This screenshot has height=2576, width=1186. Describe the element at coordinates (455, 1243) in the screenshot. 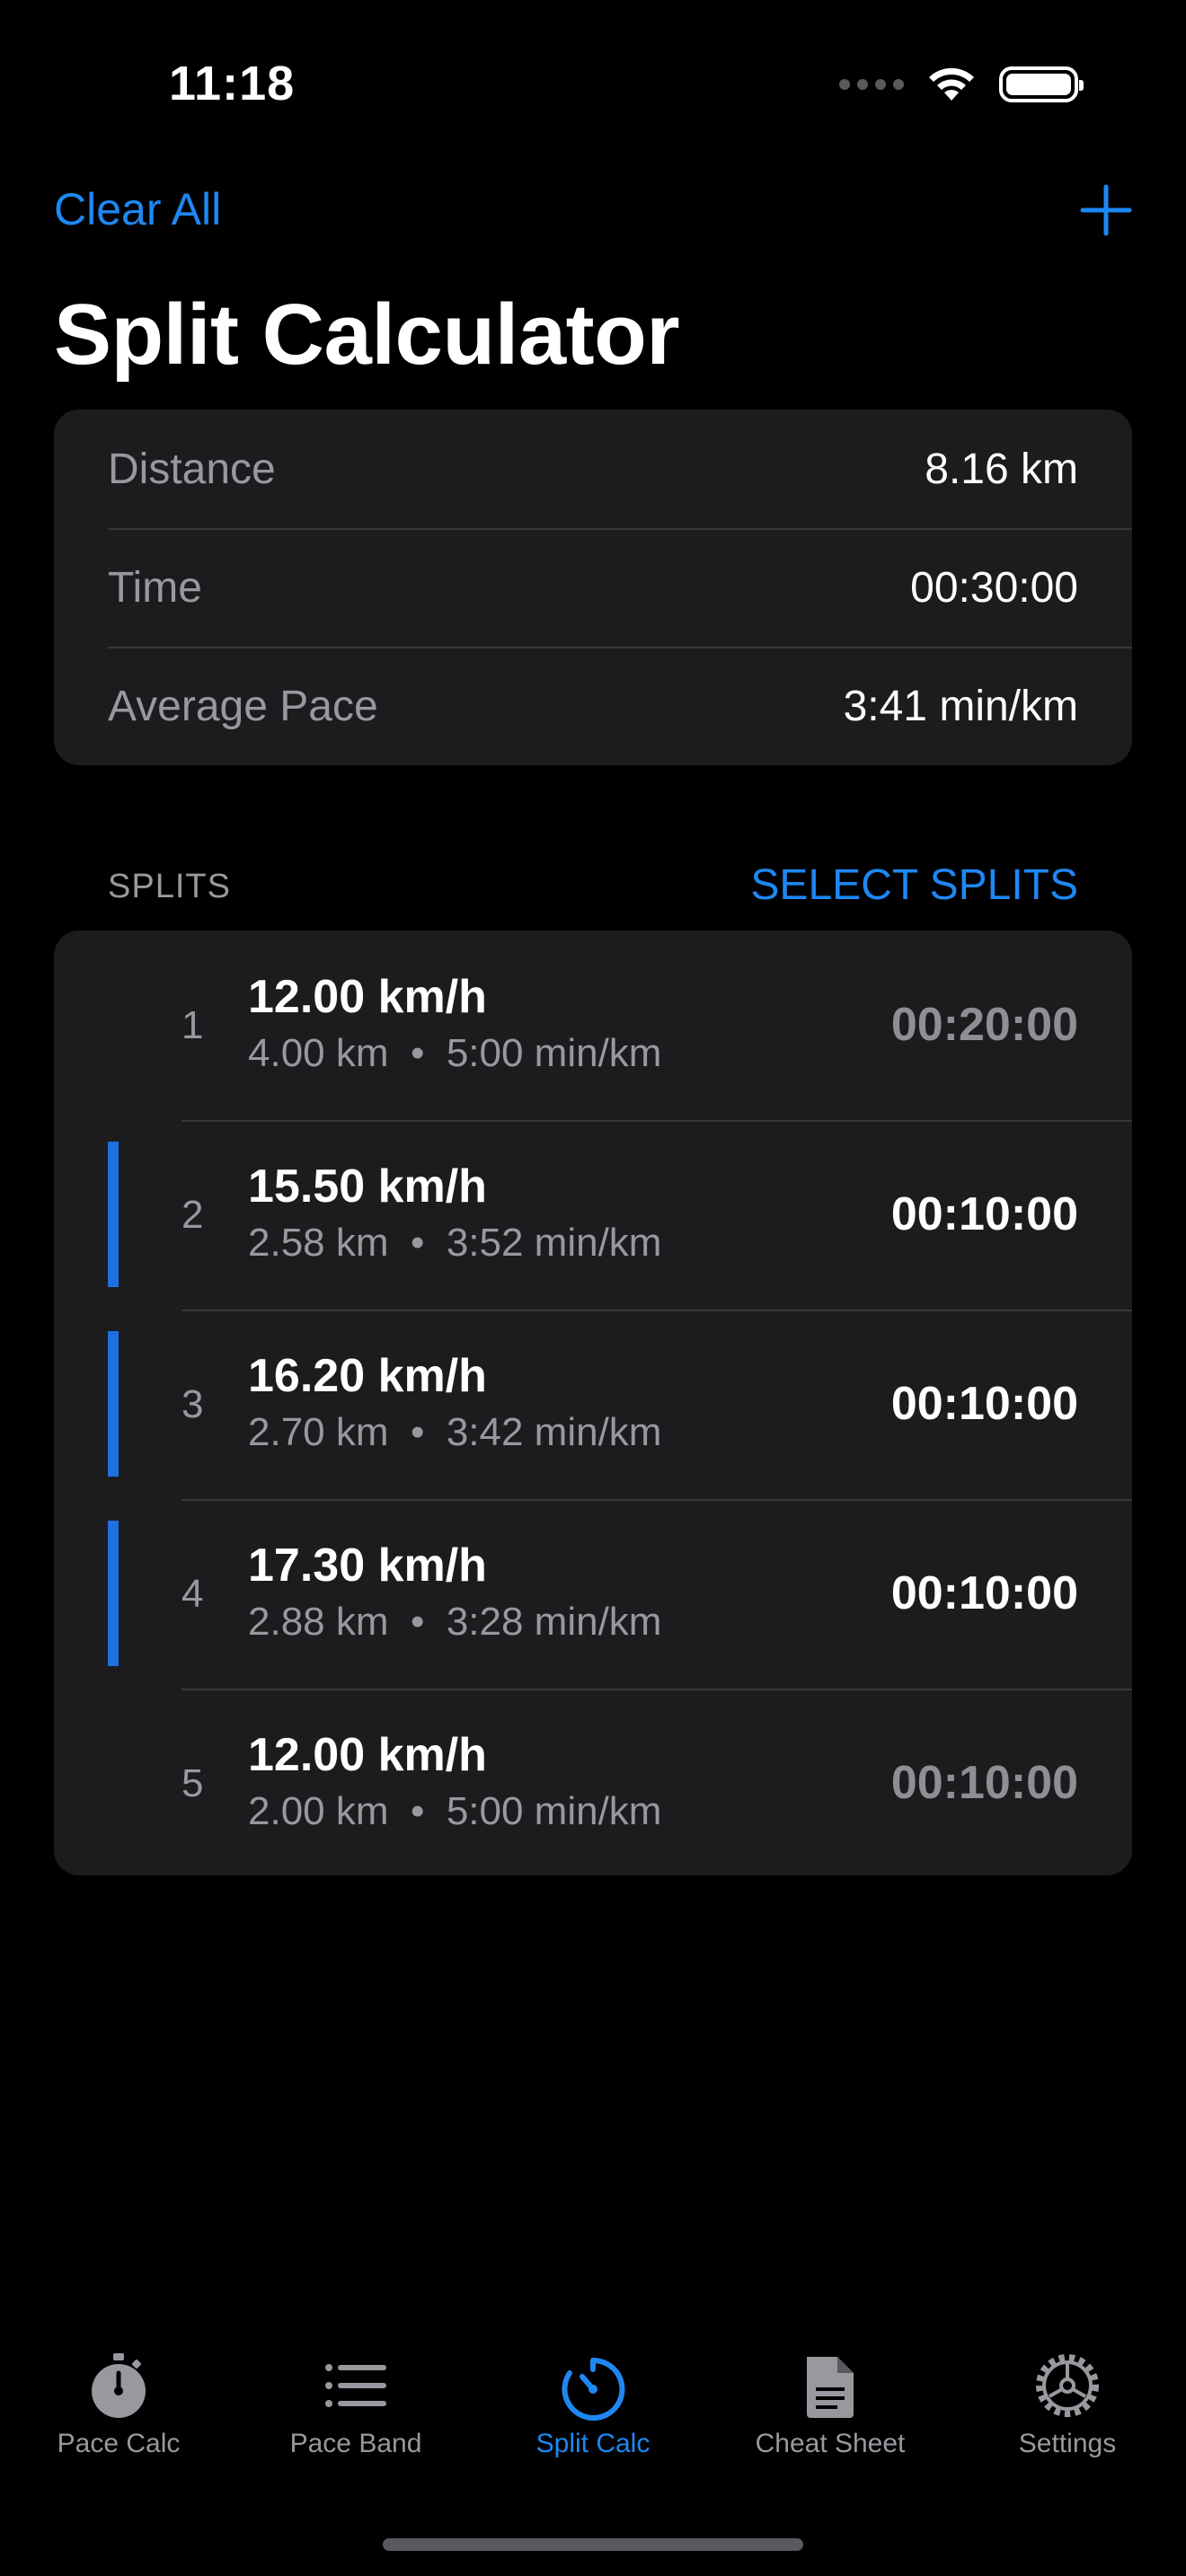

I see `split-detail: 2.58 km • 3:52 min/km` at that location.